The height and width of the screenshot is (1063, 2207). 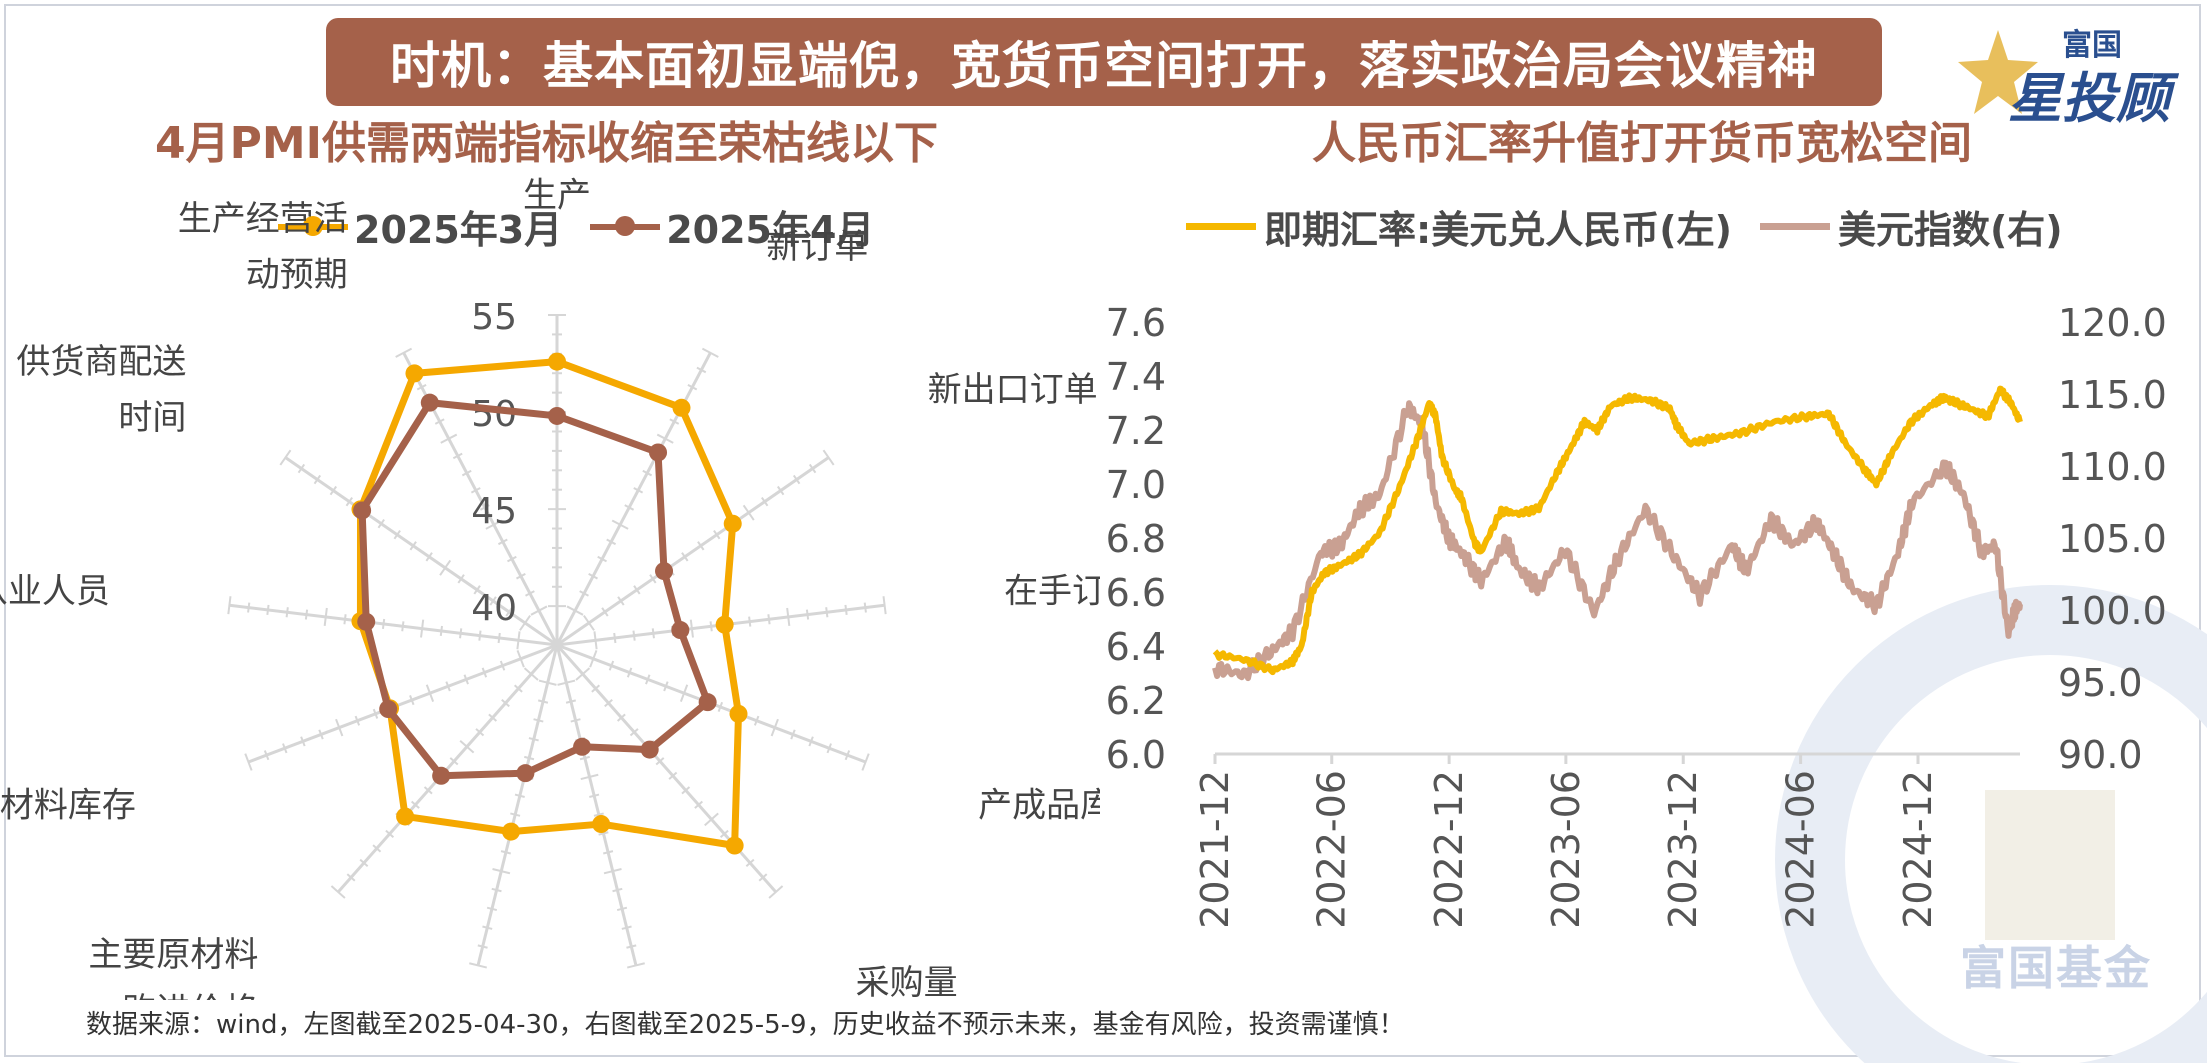 I want to click on banner-title: 时机：基本面初显端倪，宽货币空间打开，落实政治局会议精神, so click(x=1104, y=62).